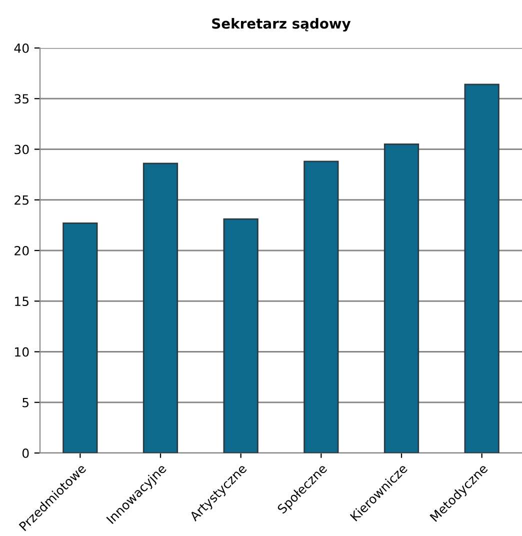  I want to click on y-tick-label: 20, so click(21, 251).